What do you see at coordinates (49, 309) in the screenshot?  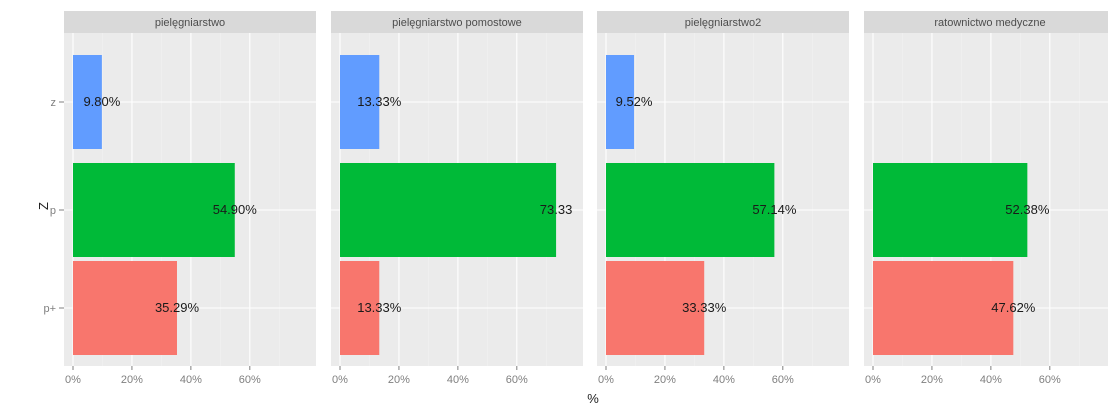 I see `y-tick-label: p+` at bounding box center [49, 309].